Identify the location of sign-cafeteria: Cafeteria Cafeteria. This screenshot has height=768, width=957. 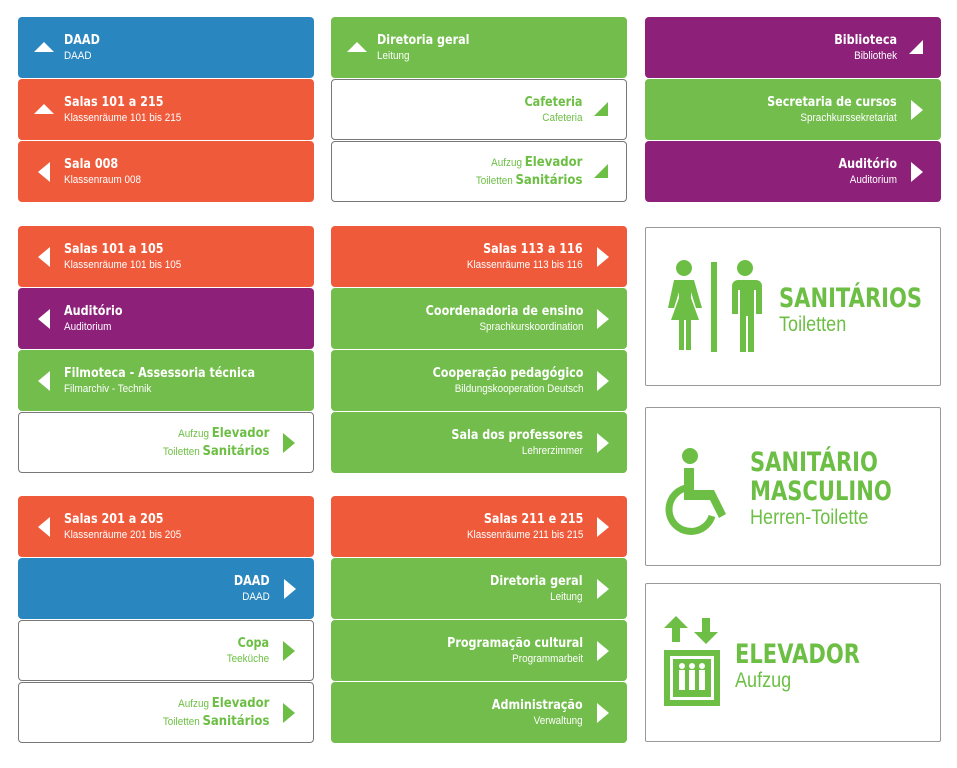
(479, 109).